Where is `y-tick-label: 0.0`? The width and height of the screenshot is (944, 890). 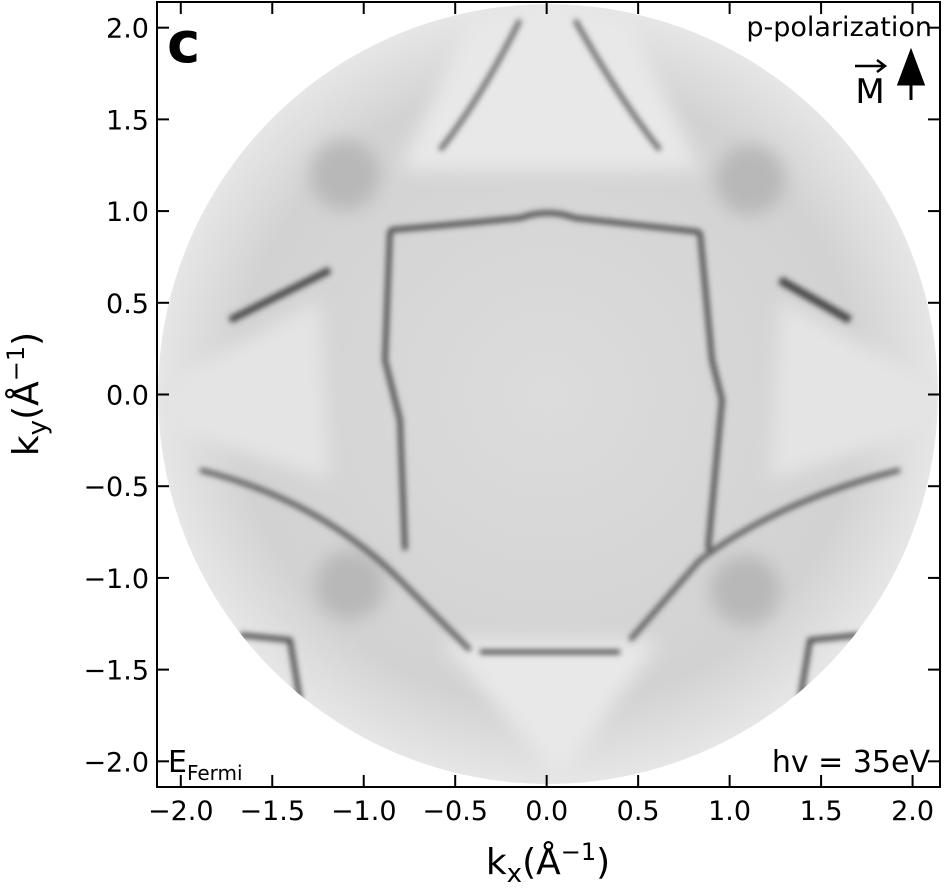
y-tick-label: 0.0 is located at coordinates (127, 396).